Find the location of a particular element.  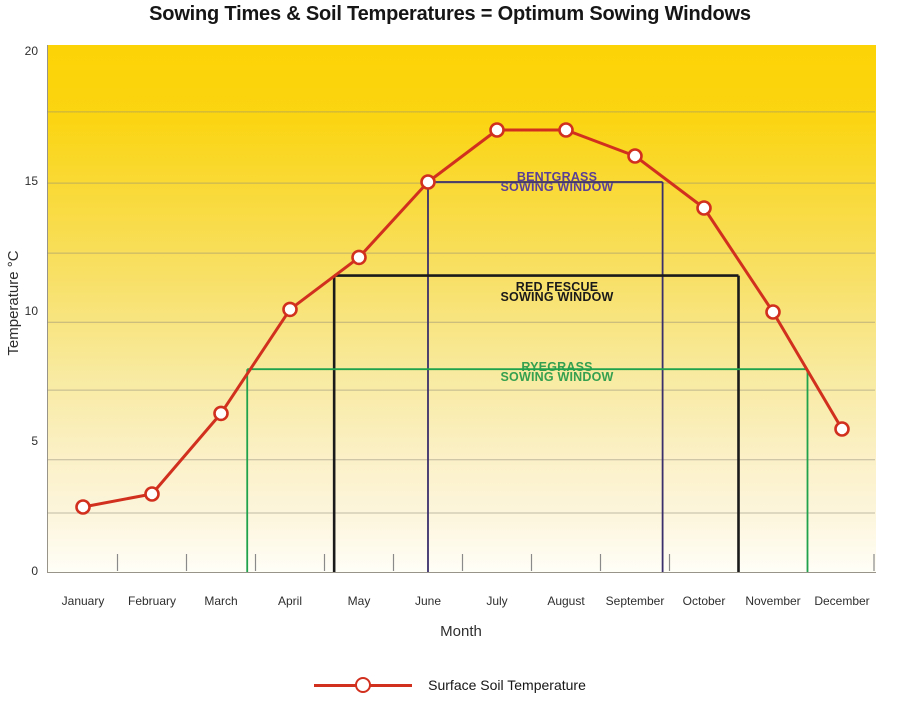

bentgrass-window-label: BENTGRASS SOWING WINDOW is located at coordinates (557, 182).